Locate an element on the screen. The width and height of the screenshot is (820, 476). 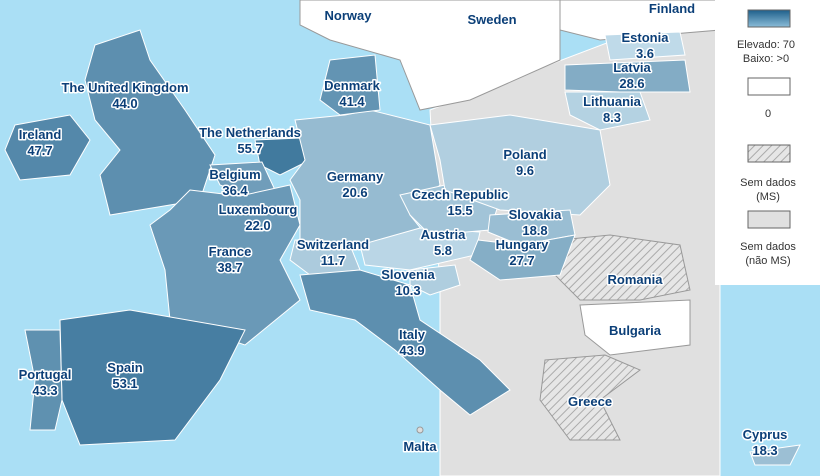
country-name: Malta is located at coordinates (420, 446).